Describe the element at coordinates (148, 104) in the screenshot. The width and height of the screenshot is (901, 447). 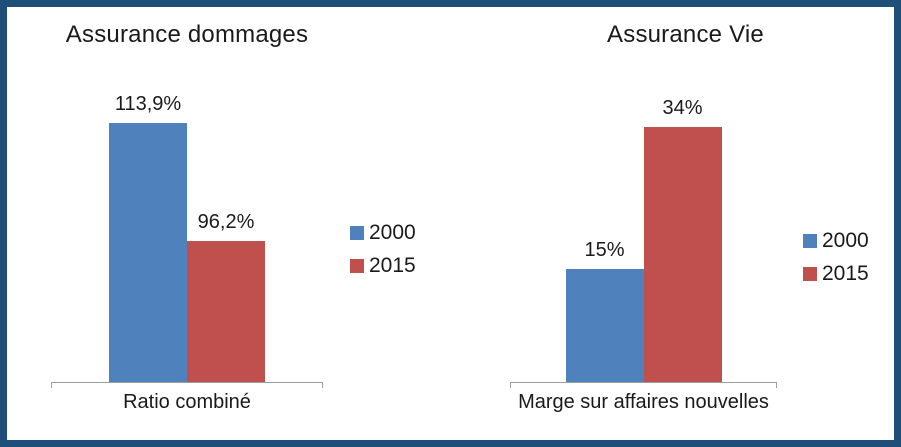
I see `bar-value-label: 113,9%` at that location.